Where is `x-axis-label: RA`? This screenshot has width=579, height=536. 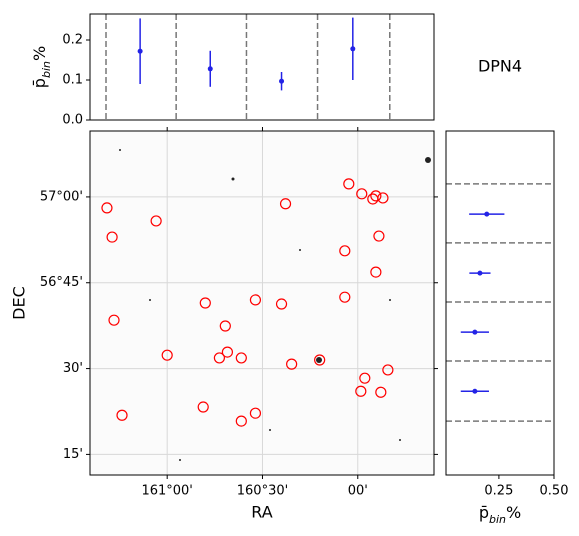
x-axis-label: RA is located at coordinates (261, 512).